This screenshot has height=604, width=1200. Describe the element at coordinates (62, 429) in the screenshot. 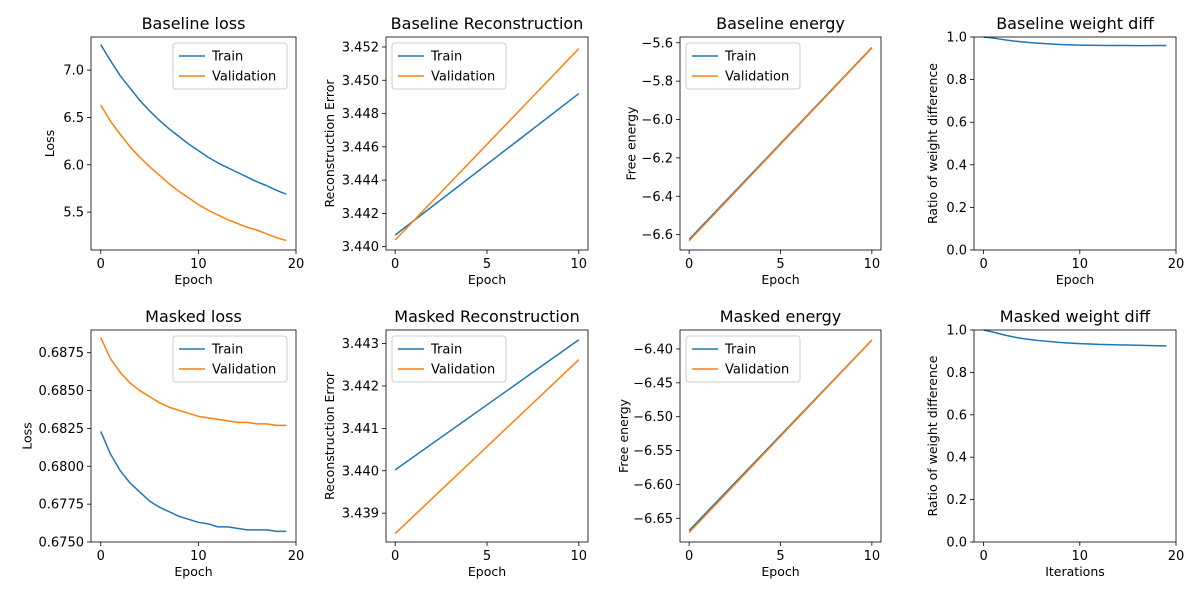

I see `y-tick-label: 0.6825` at that location.